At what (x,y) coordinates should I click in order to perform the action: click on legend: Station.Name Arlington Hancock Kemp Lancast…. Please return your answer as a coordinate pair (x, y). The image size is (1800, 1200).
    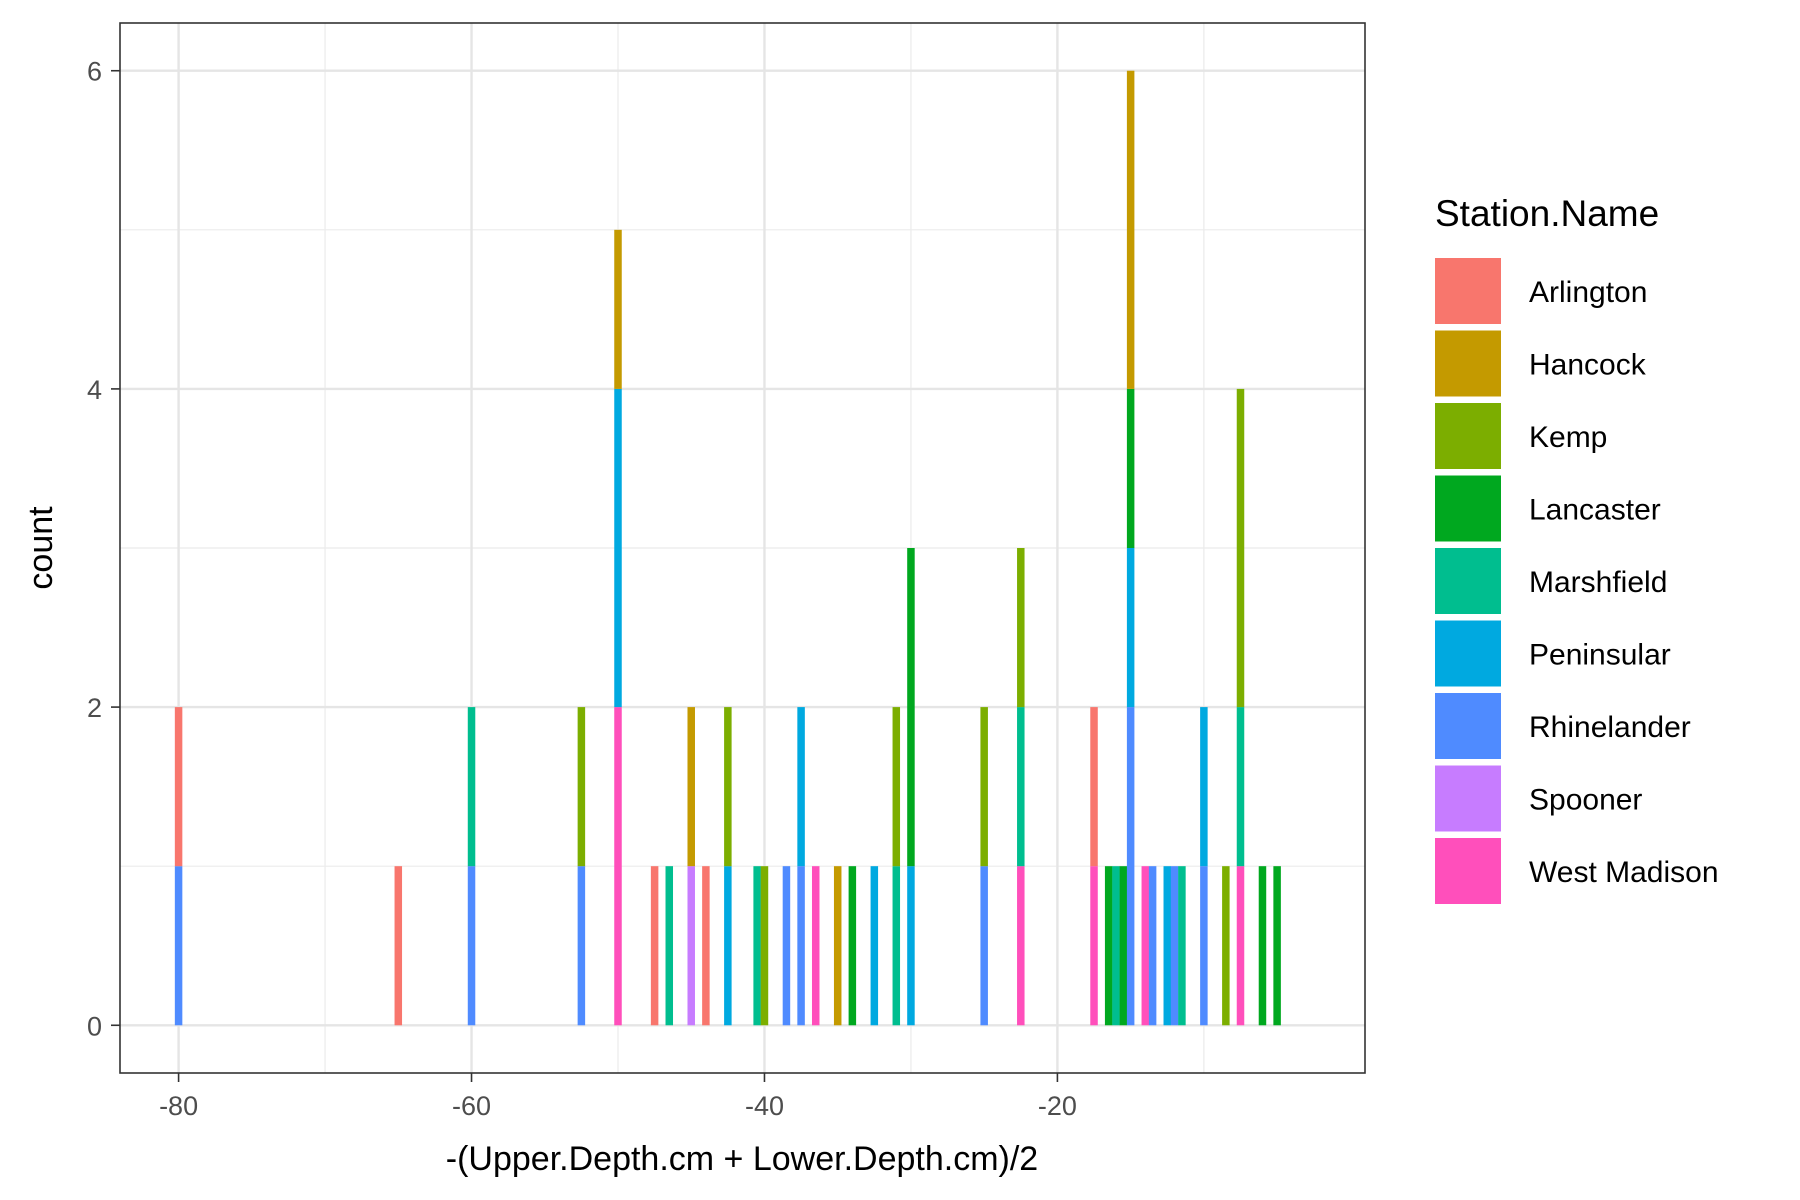
    Looking at the image, I should click on (1577, 548).